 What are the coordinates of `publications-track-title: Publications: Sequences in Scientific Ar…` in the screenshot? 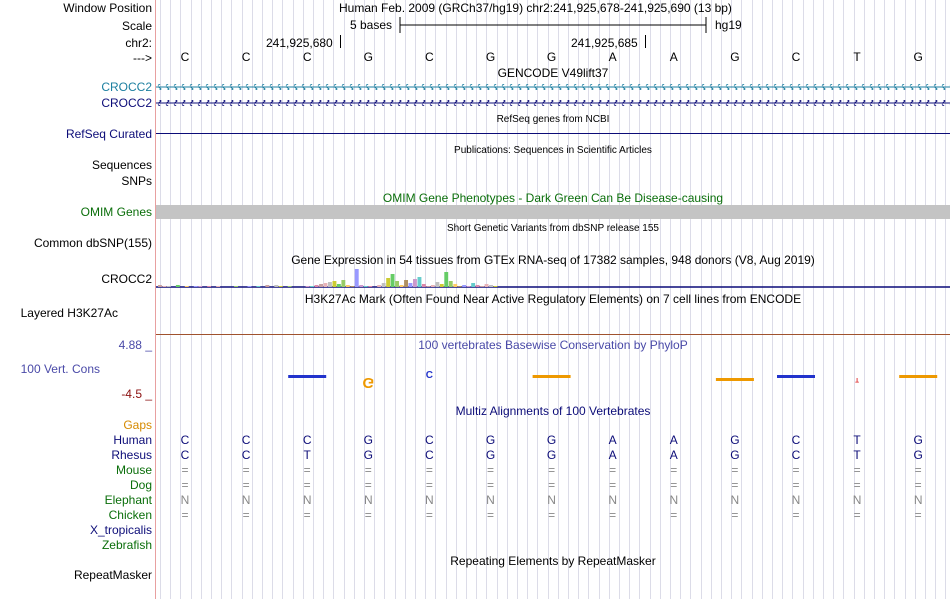 It's located at (553, 150).